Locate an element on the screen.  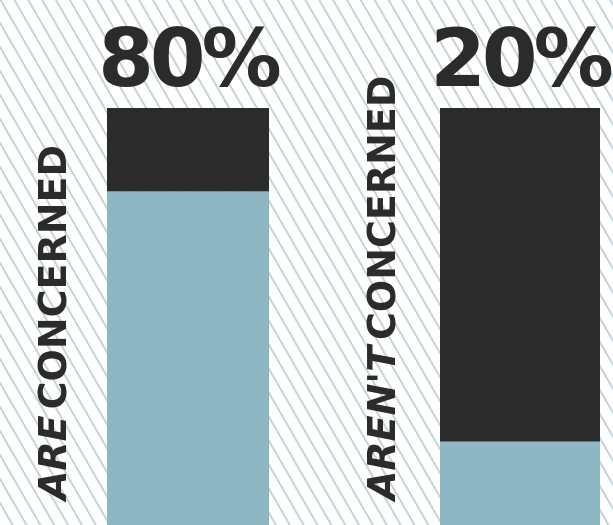
category-label-1: ARECONCERNED is located at coordinates (53, 324).